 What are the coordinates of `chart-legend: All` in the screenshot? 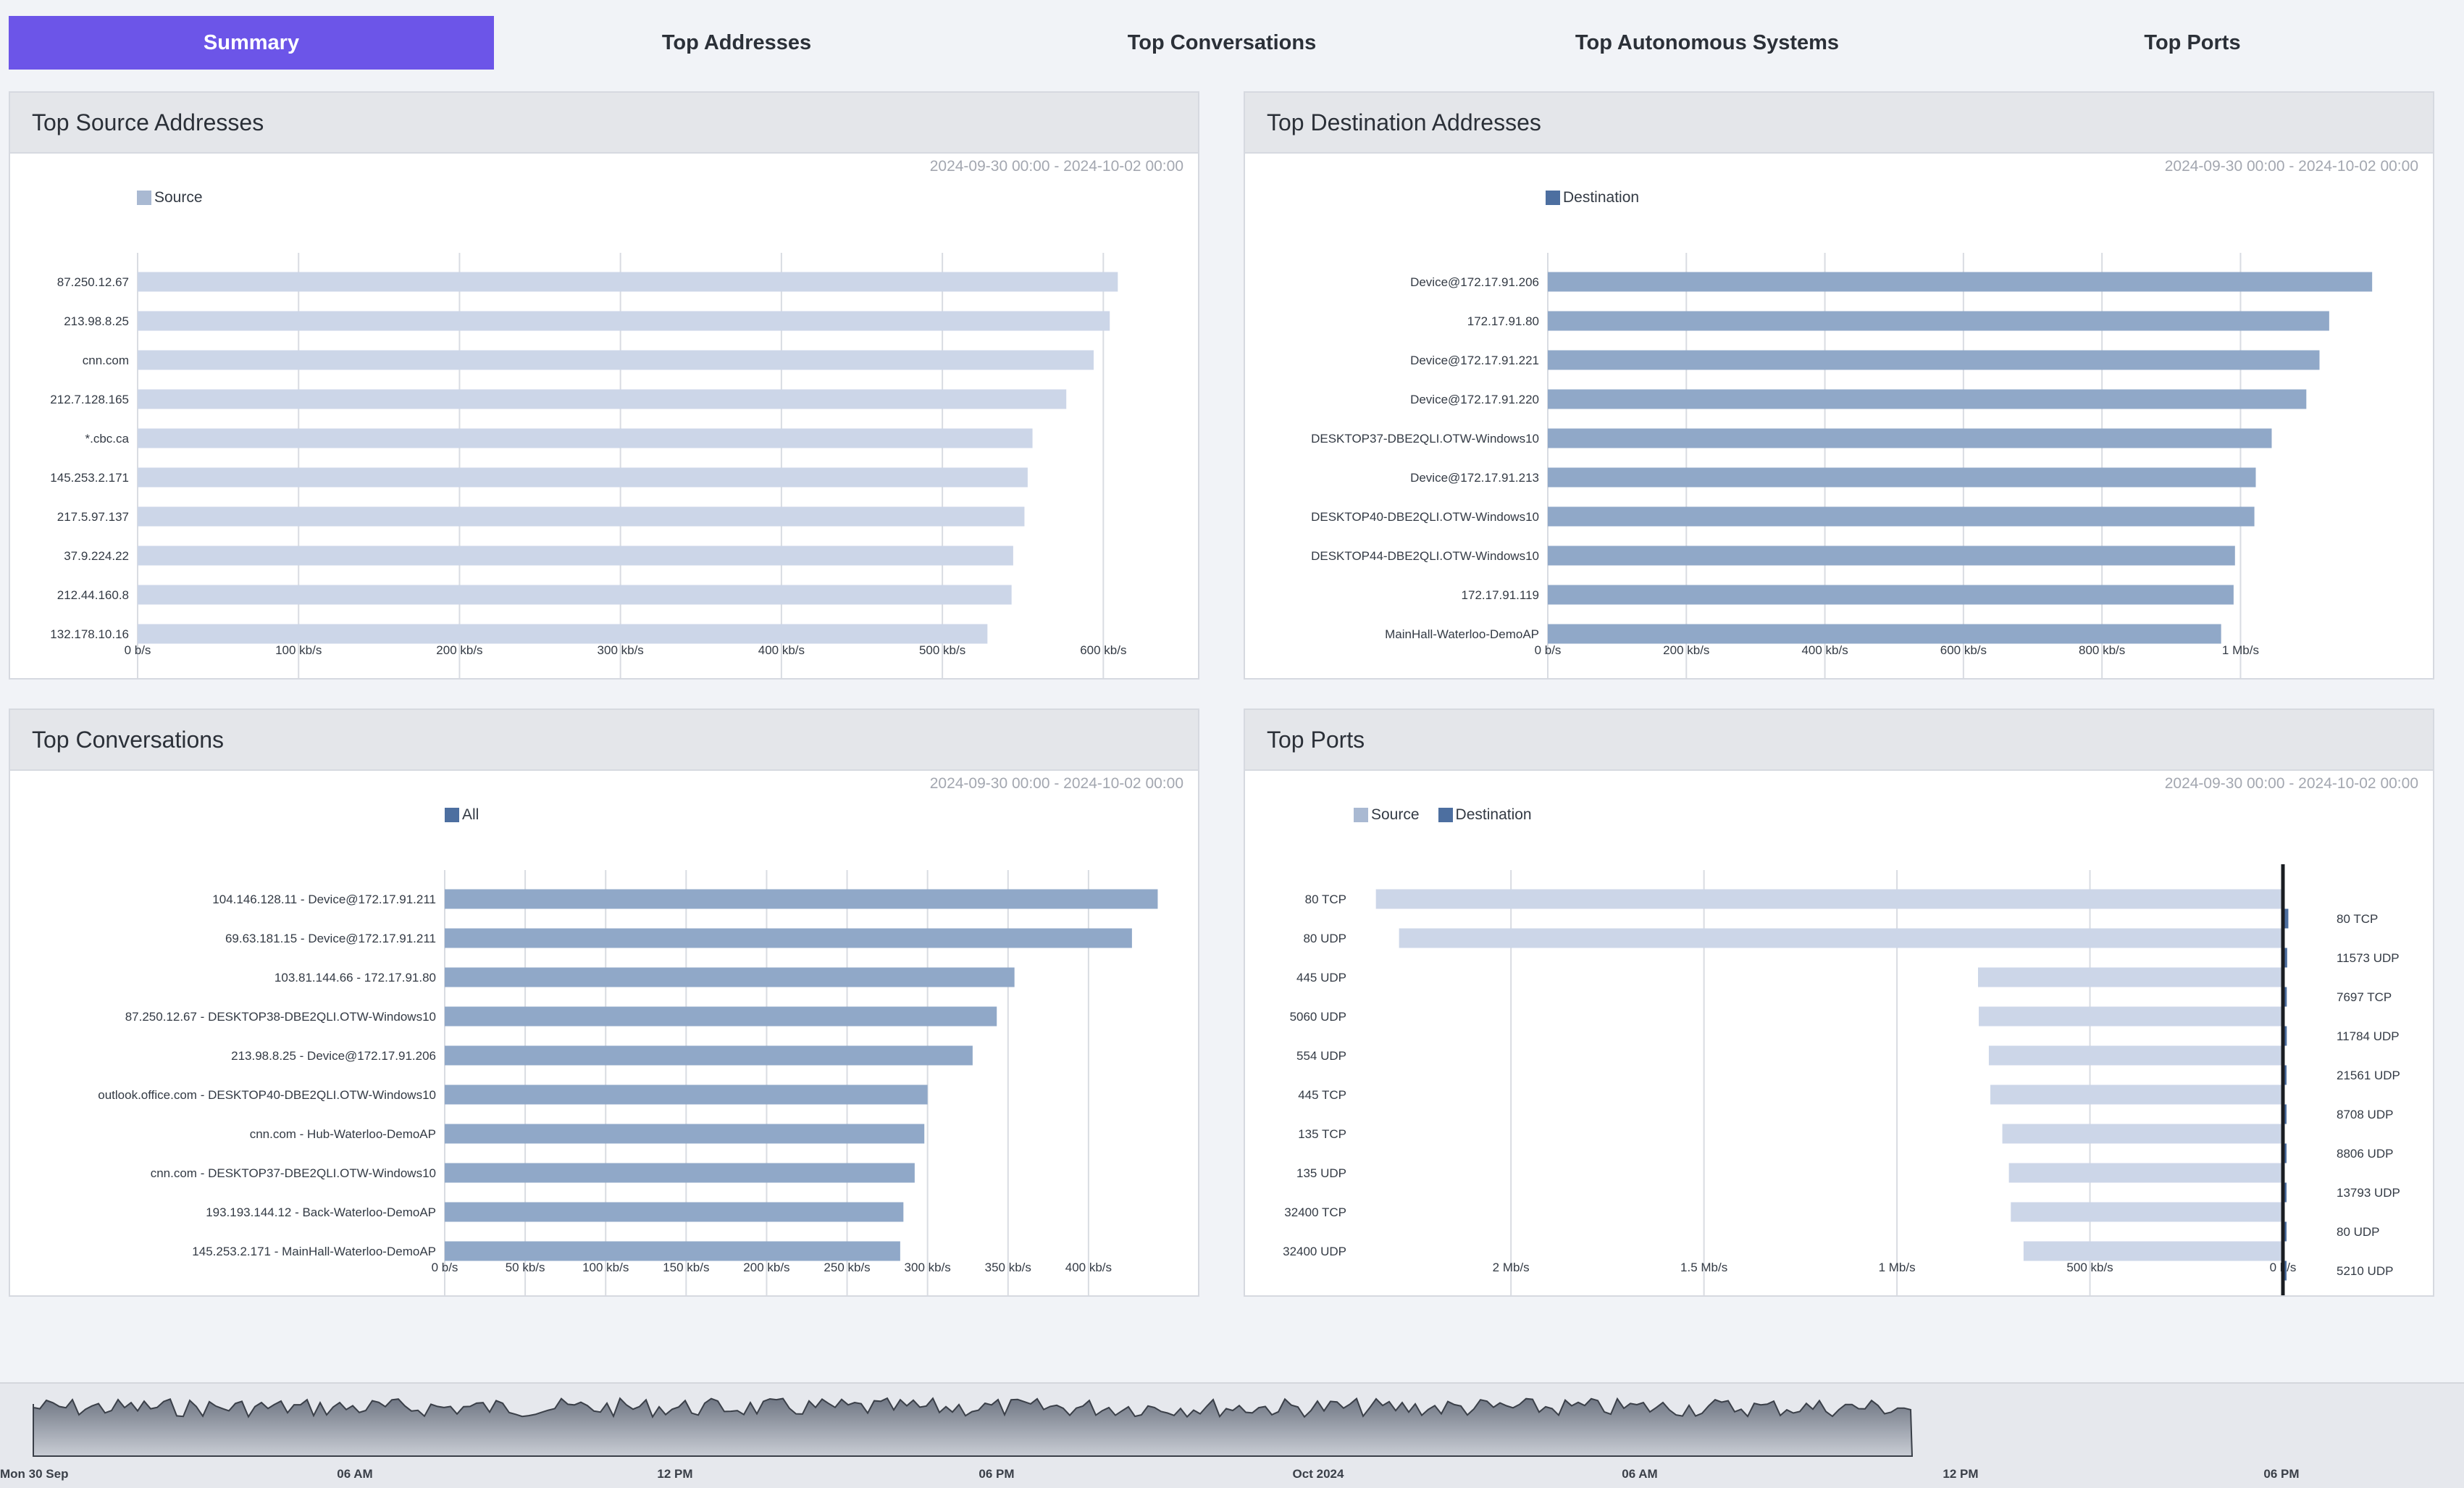 It's located at (469, 815).